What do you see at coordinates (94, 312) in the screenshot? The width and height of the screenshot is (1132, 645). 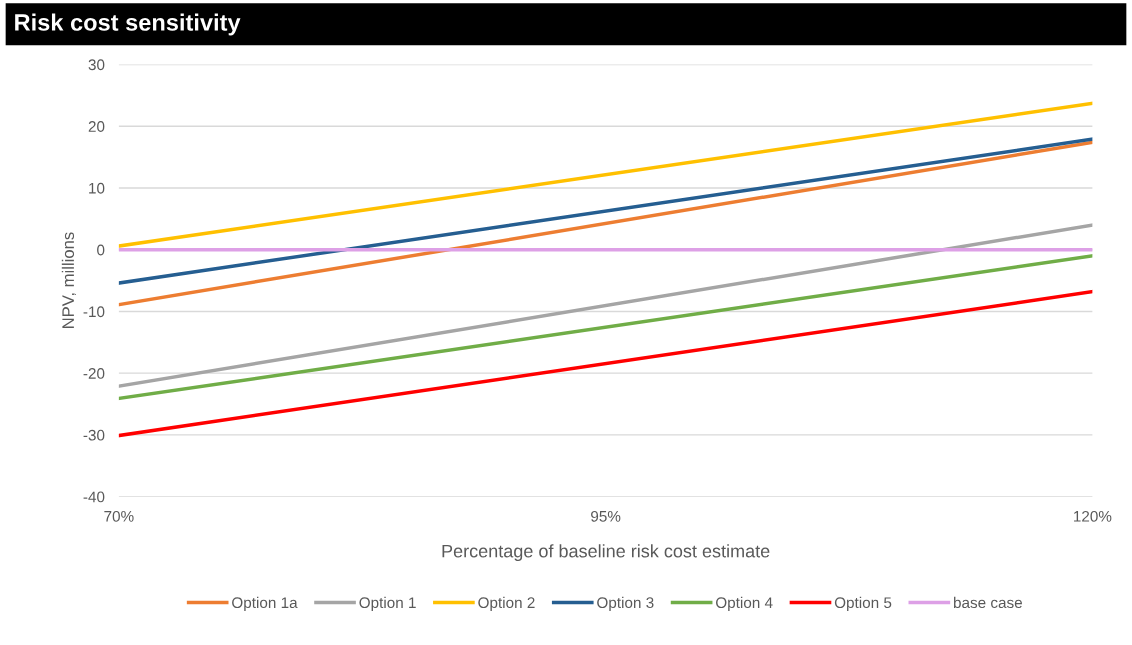 I see `y-tick-label: -10` at bounding box center [94, 312].